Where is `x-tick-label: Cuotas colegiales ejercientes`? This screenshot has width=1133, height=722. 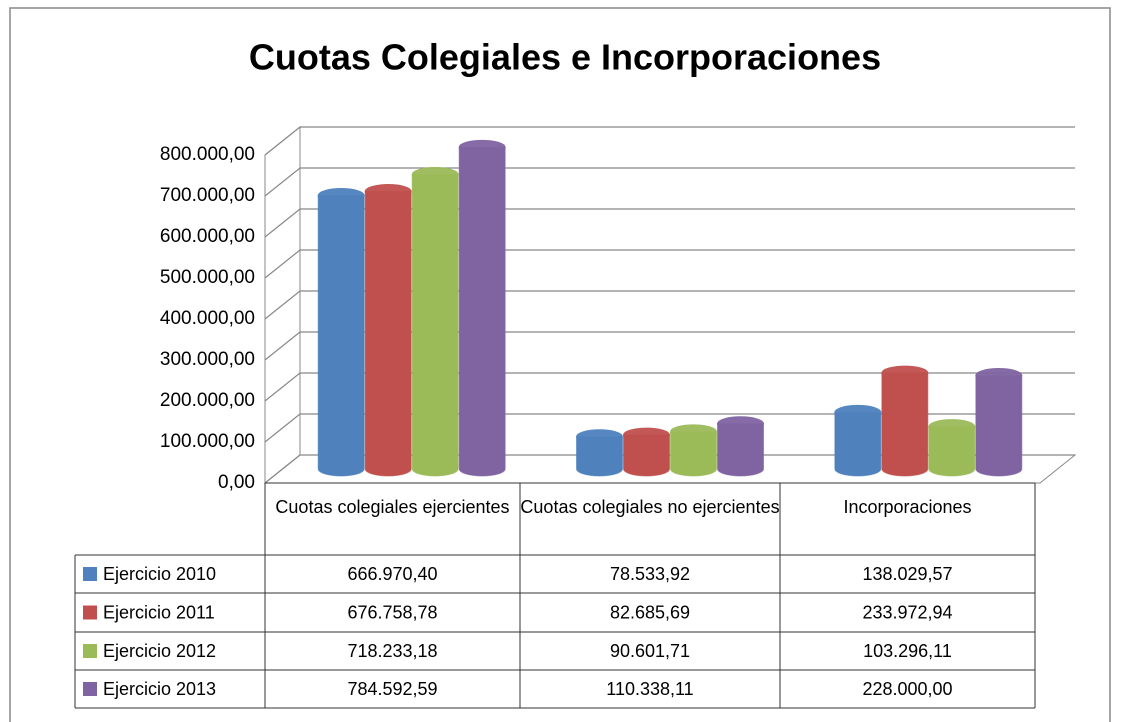 x-tick-label: Cuotas colegiales ejercientes is located at coordinates (392, 507).